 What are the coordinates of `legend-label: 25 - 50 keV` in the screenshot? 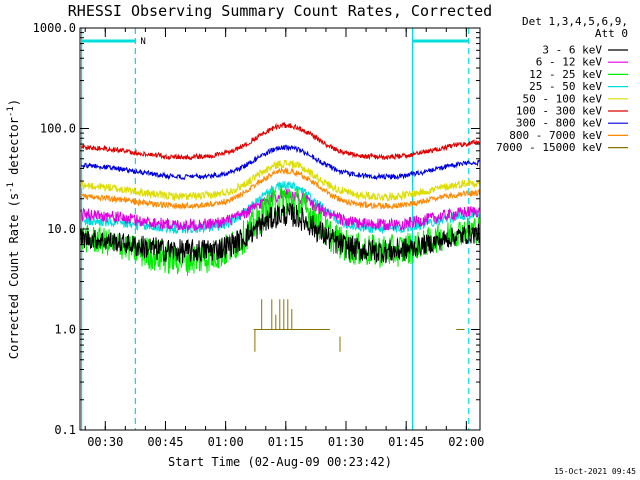 It's located at (565, 86).